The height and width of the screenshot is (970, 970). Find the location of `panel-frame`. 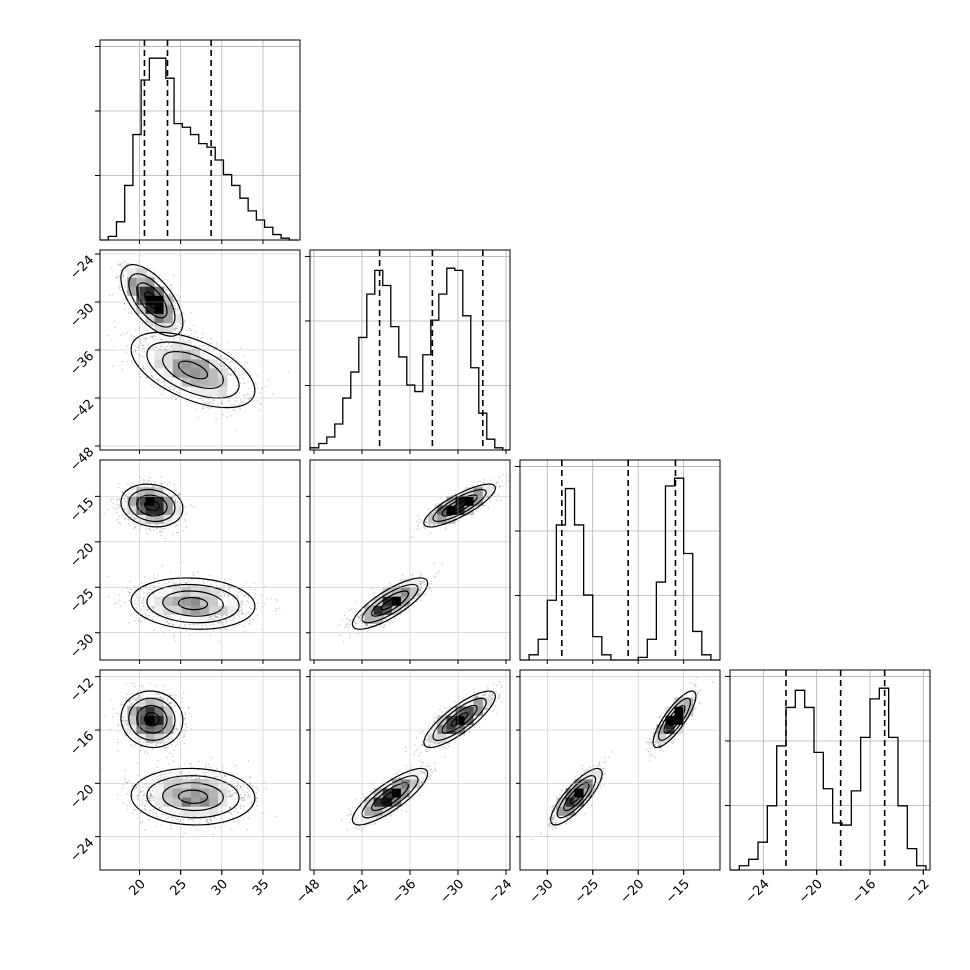

panel-frame is located at coordinates (830, 770).